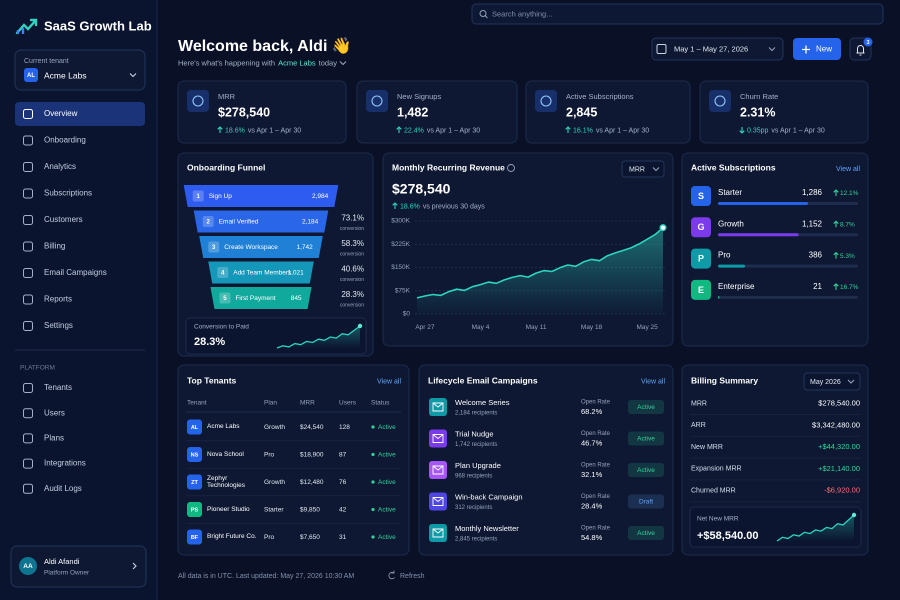 The width and height of the screenshot is (900, 600). Describe the element at coordinates (58, 387) in the screenshot. I see `nav-item: Tenants` at that location.